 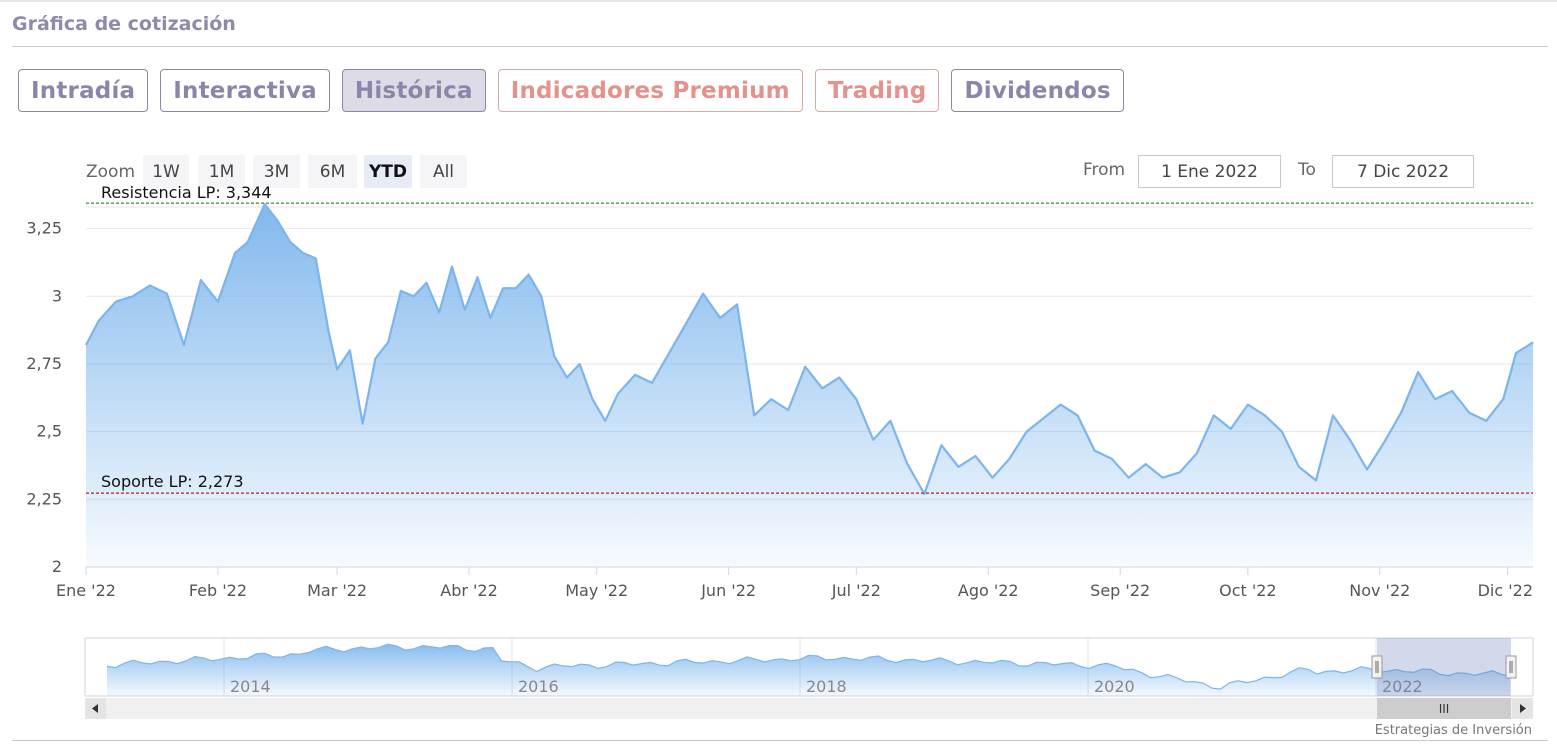 I want to click on y-tick-label: 2,75, so click(x=44, y=363).